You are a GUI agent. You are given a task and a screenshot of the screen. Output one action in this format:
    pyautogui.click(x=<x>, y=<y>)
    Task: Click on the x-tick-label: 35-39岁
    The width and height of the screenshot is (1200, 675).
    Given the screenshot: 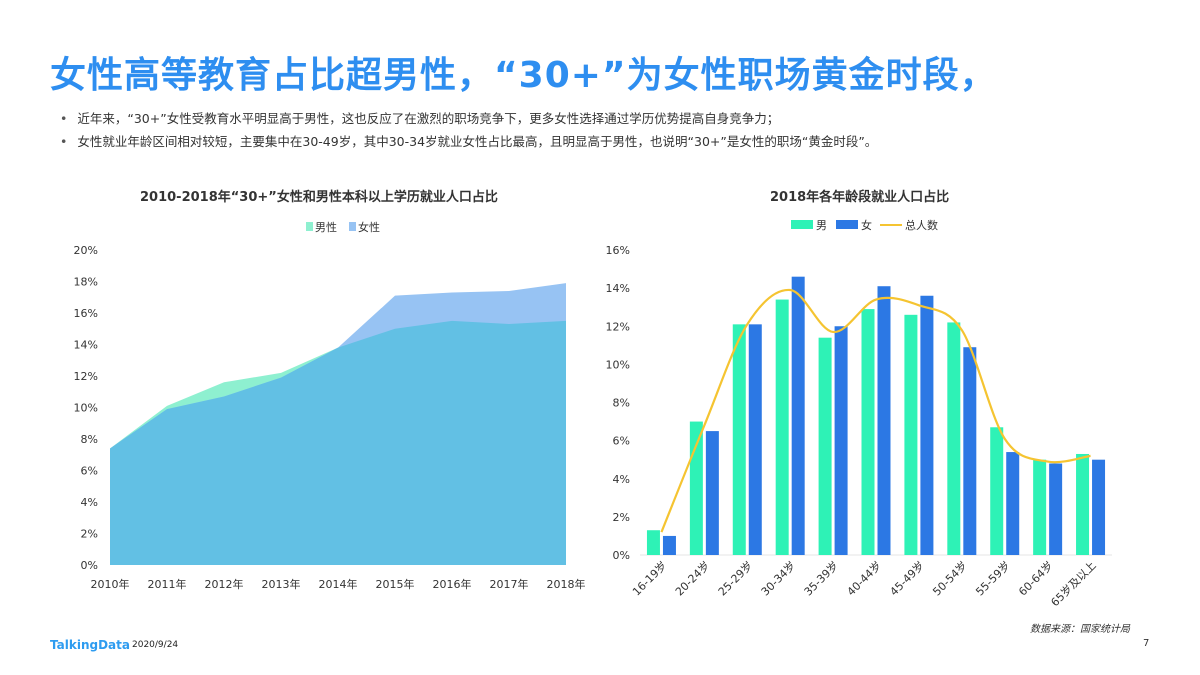 What is the action you would take?
    pyautogui.click(x=821, y=578)
    